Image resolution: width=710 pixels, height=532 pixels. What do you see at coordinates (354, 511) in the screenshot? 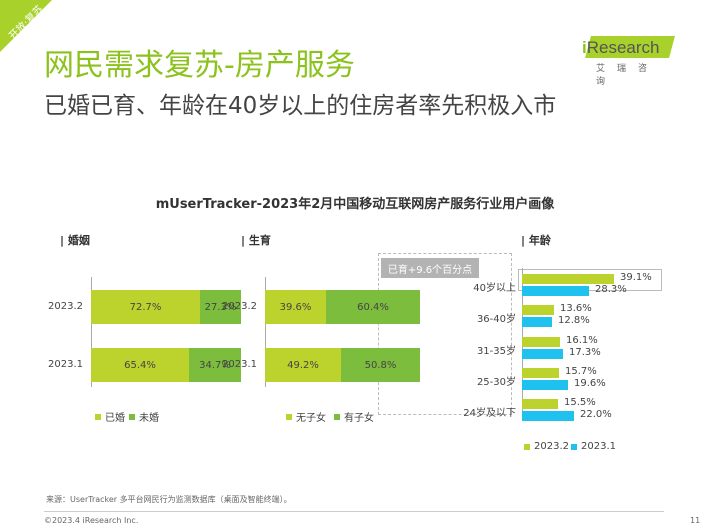
I see `footer-divider` at bounding box center [354, 511].